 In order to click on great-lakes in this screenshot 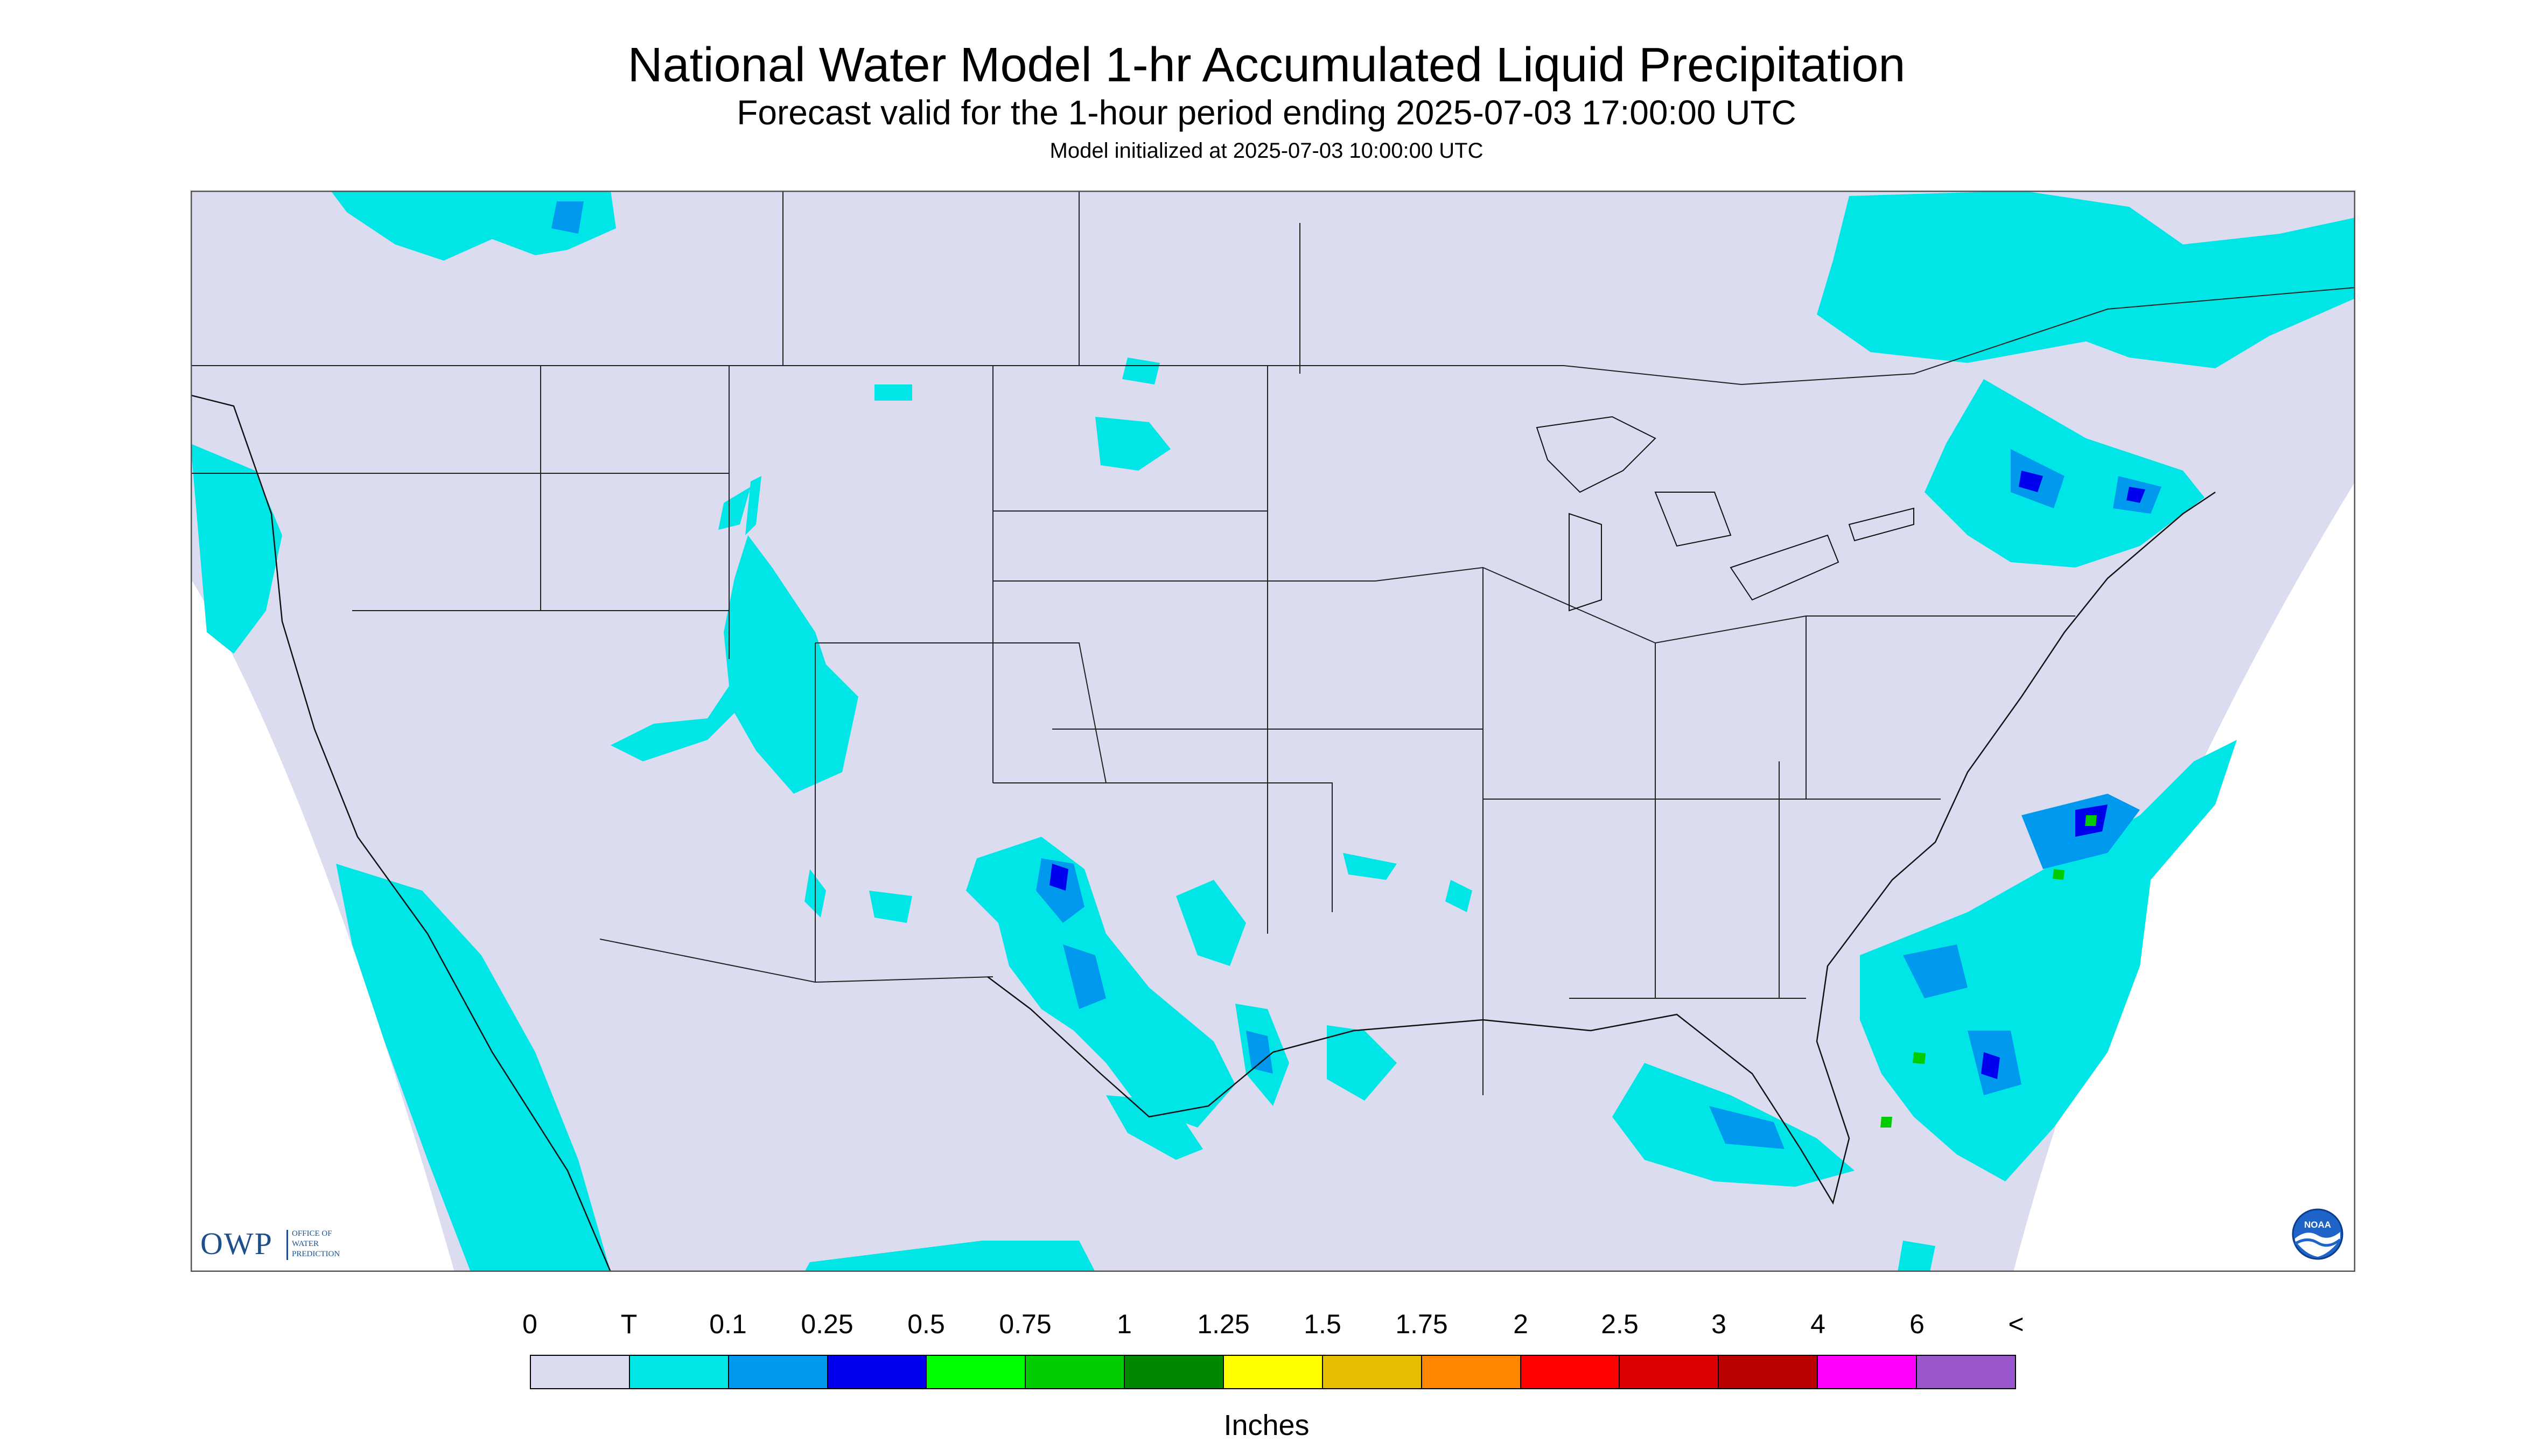, I will do `click(1725, 514)`.